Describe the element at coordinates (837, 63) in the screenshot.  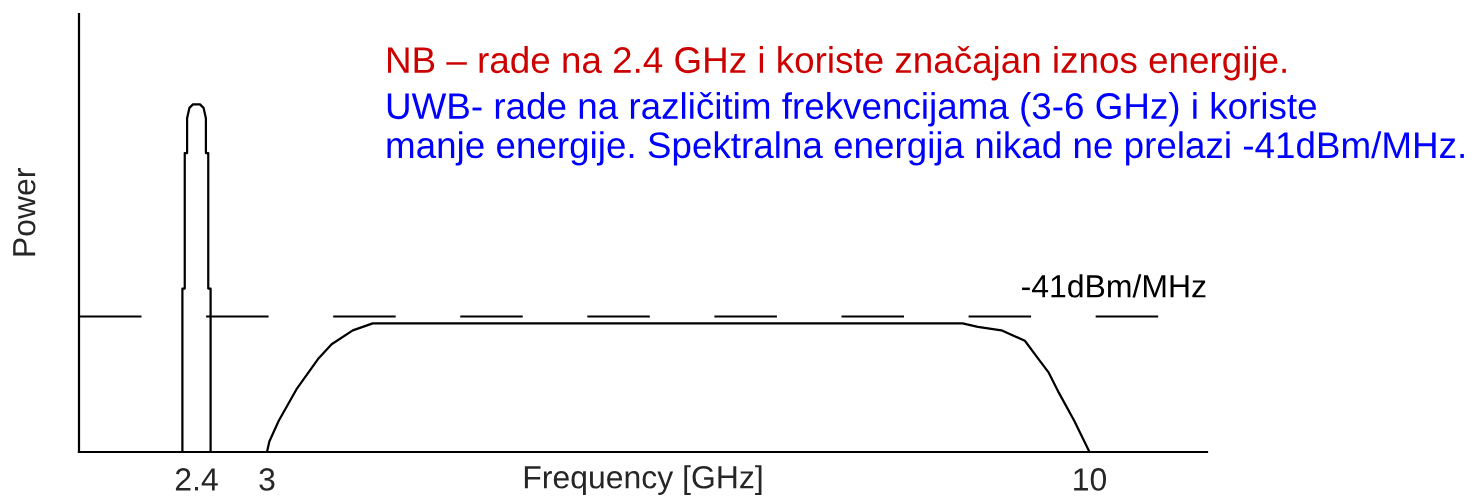
I see `chart-title: NB – rade na 2.4 GHz i koriste značajan iznos energije.` at that location.